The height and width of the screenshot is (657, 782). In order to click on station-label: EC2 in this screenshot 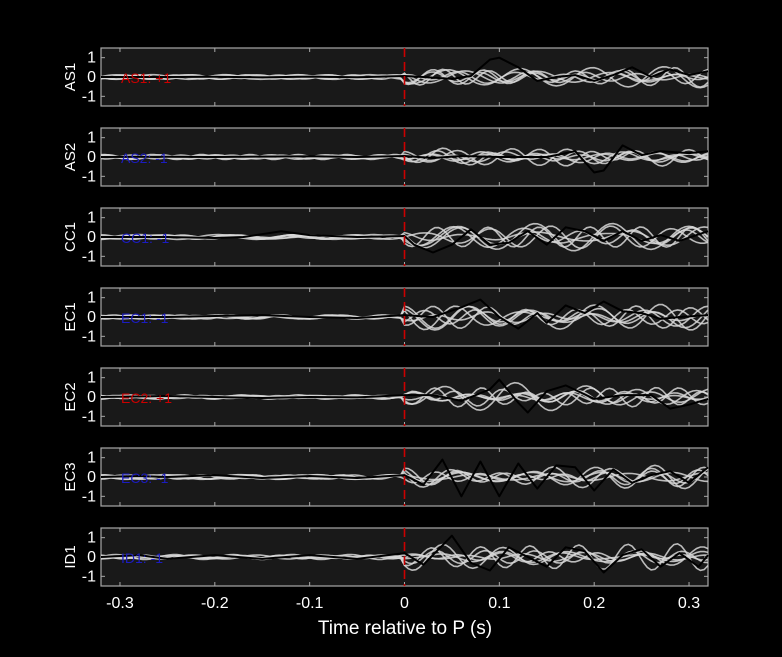, I will do `click(70, 396)`.